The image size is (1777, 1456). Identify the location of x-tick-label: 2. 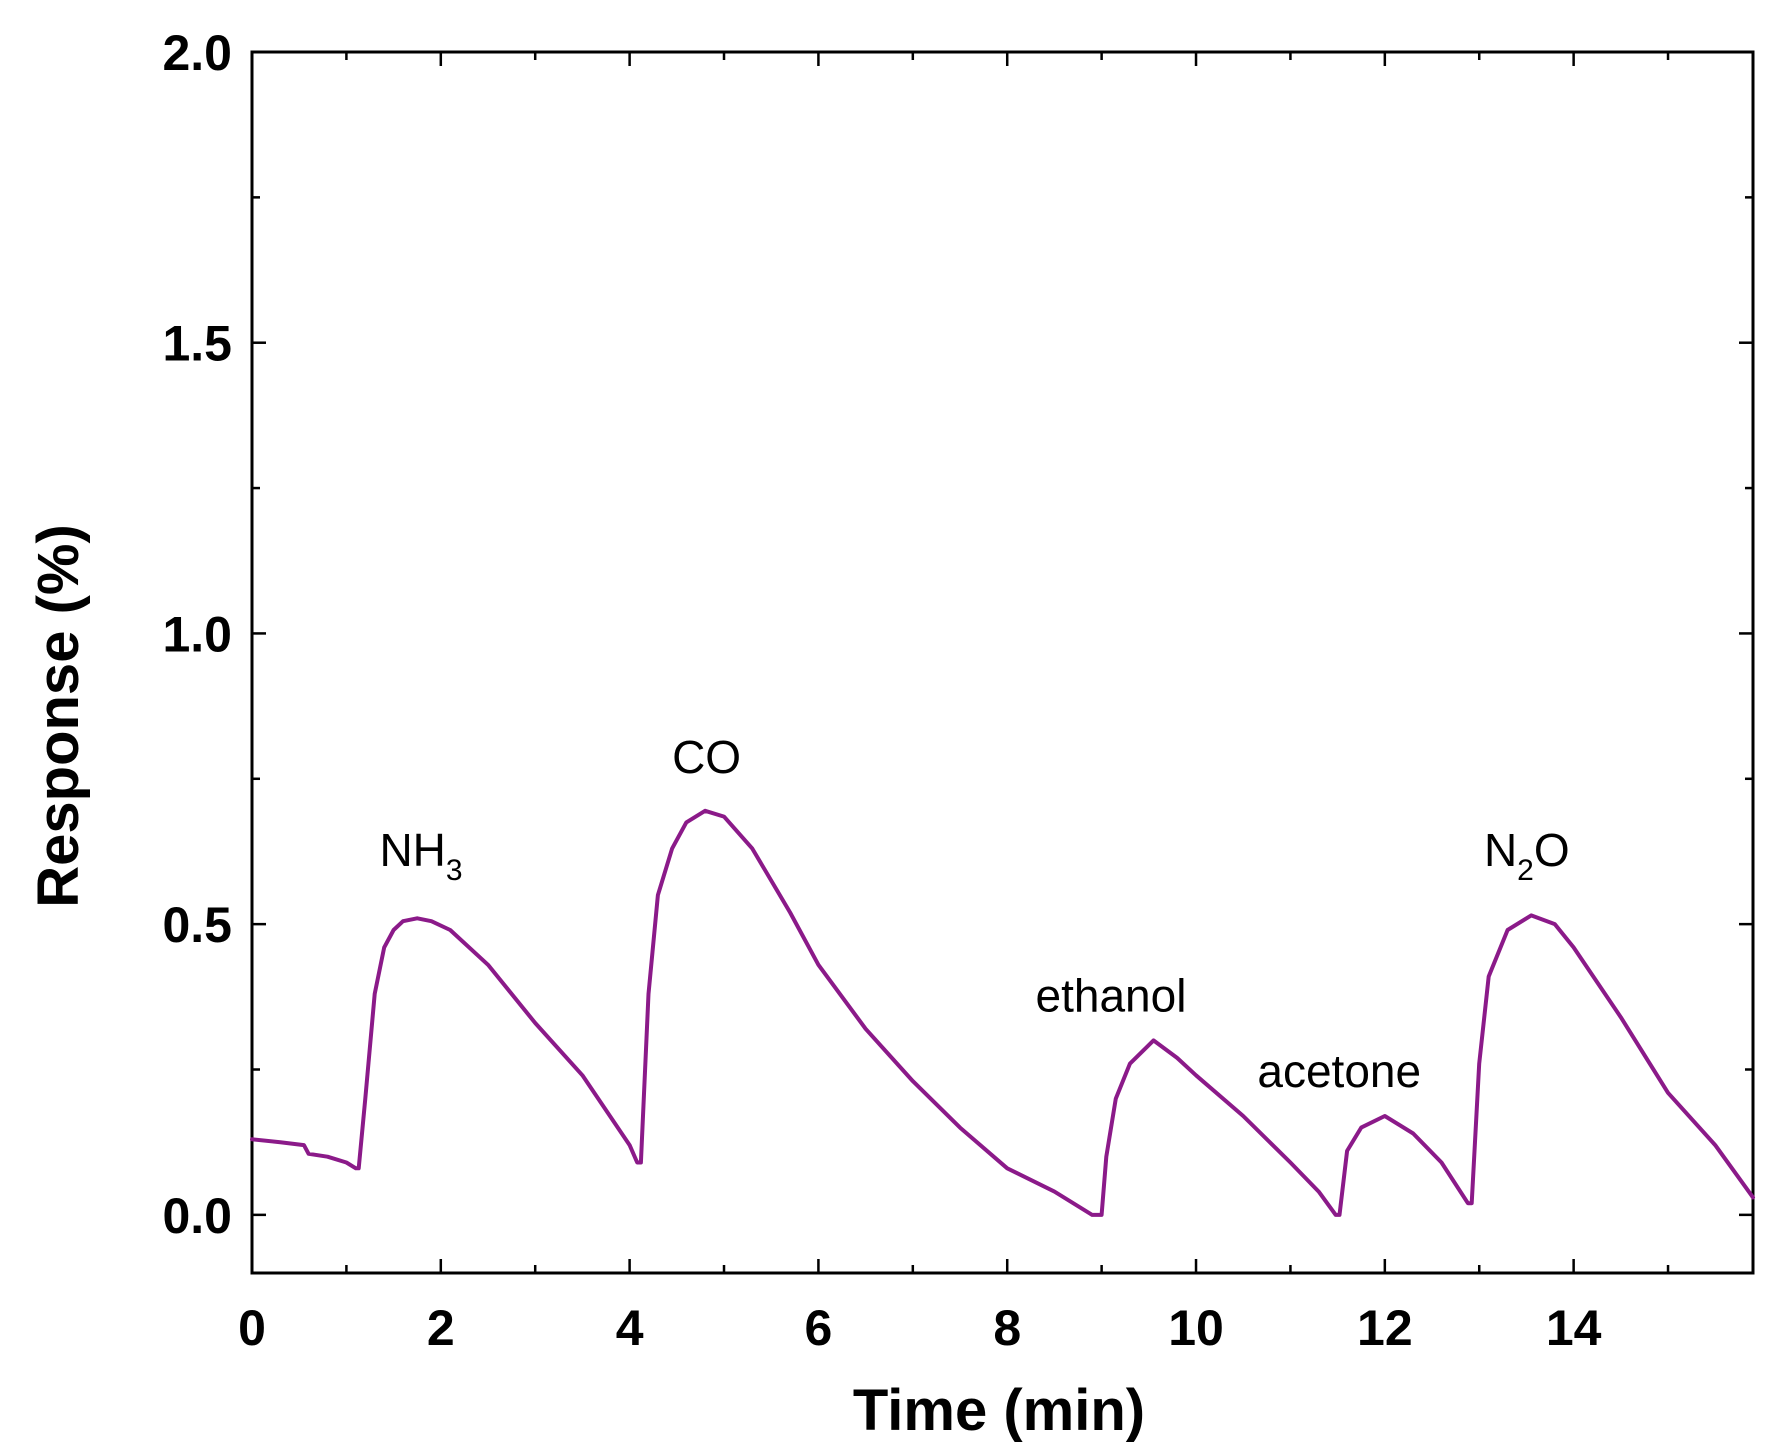
(441, 1328).